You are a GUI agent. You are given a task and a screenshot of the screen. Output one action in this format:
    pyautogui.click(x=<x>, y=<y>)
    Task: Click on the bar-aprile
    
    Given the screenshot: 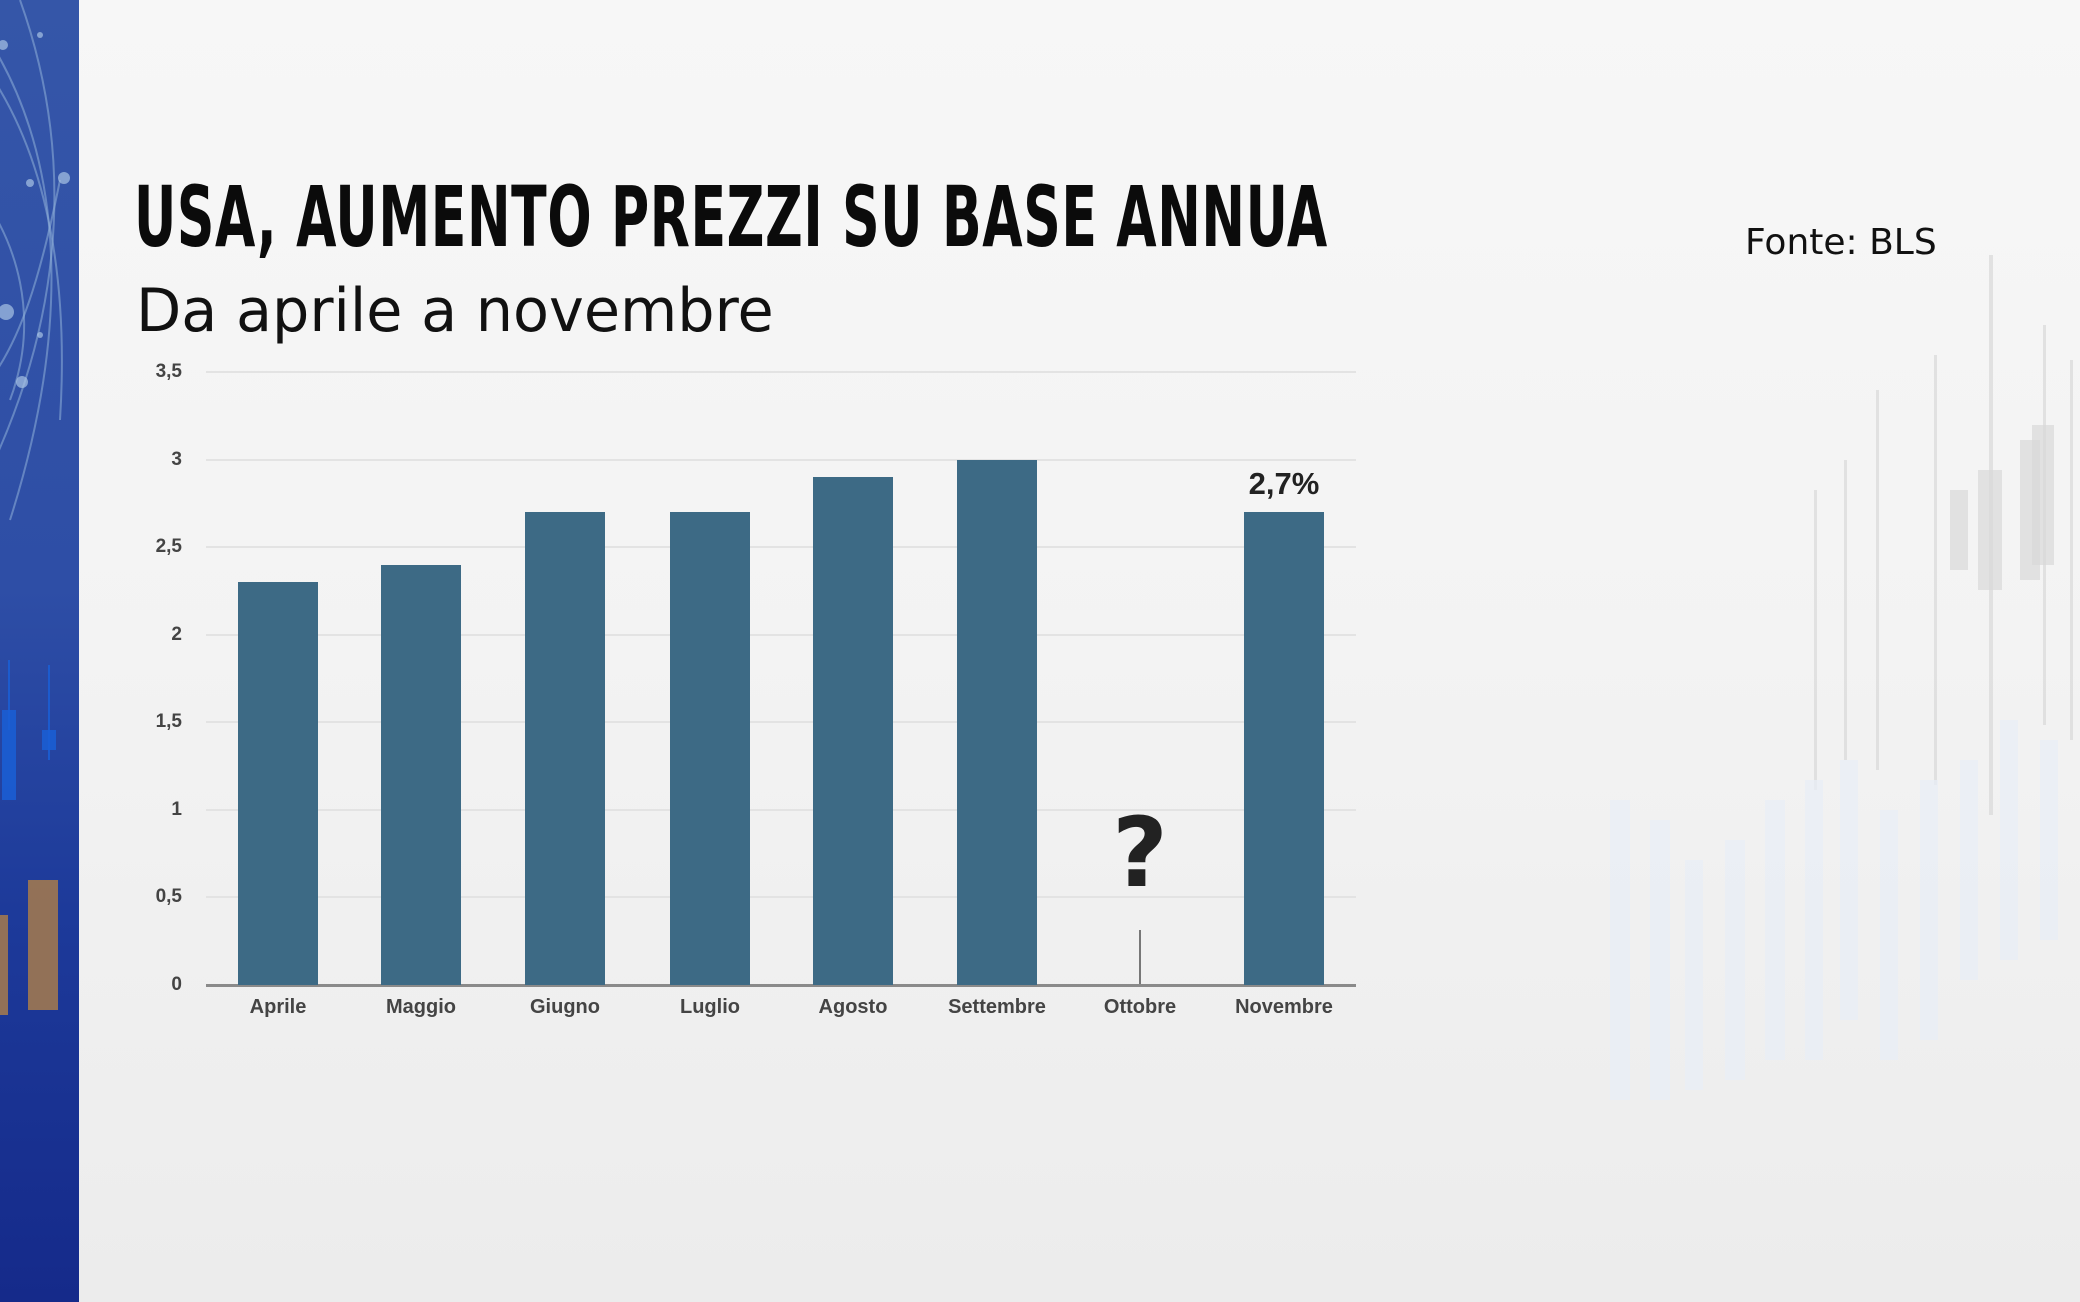 What is the action you would take?
    pyautogui.click(x=278, y=783)
    